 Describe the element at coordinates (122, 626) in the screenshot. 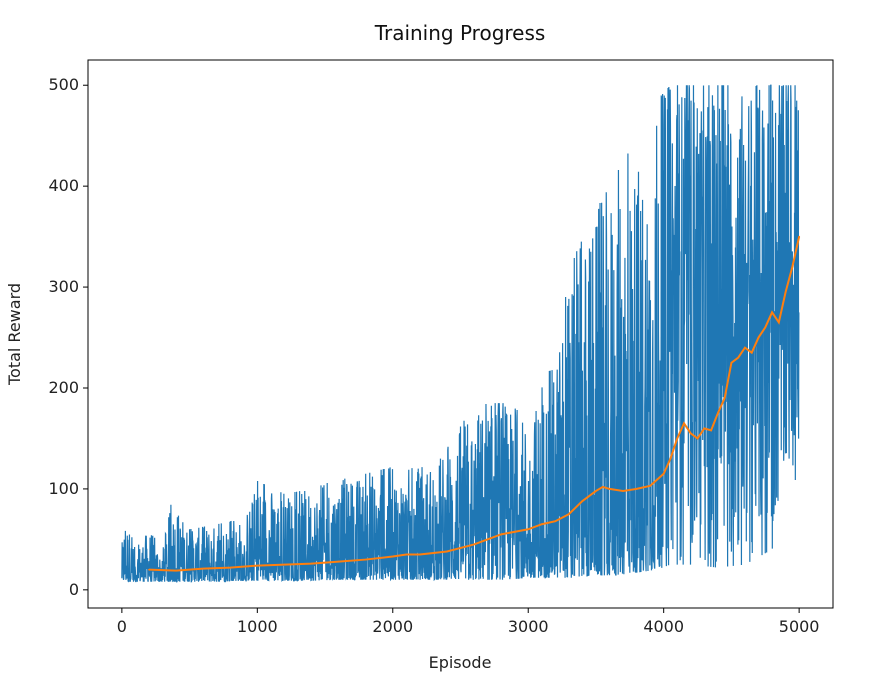

I see `x-tick-label: 0` at that location.